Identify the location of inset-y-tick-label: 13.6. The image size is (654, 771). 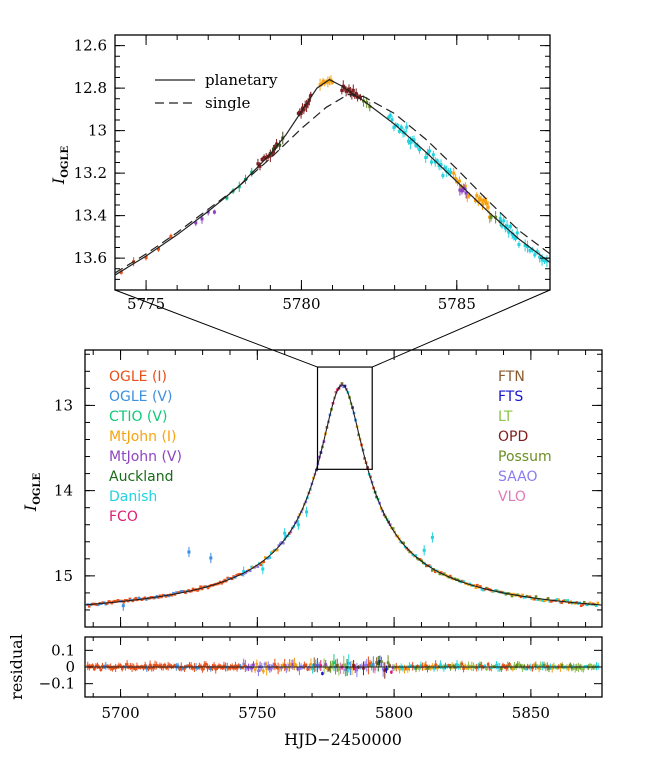
(90, 258).